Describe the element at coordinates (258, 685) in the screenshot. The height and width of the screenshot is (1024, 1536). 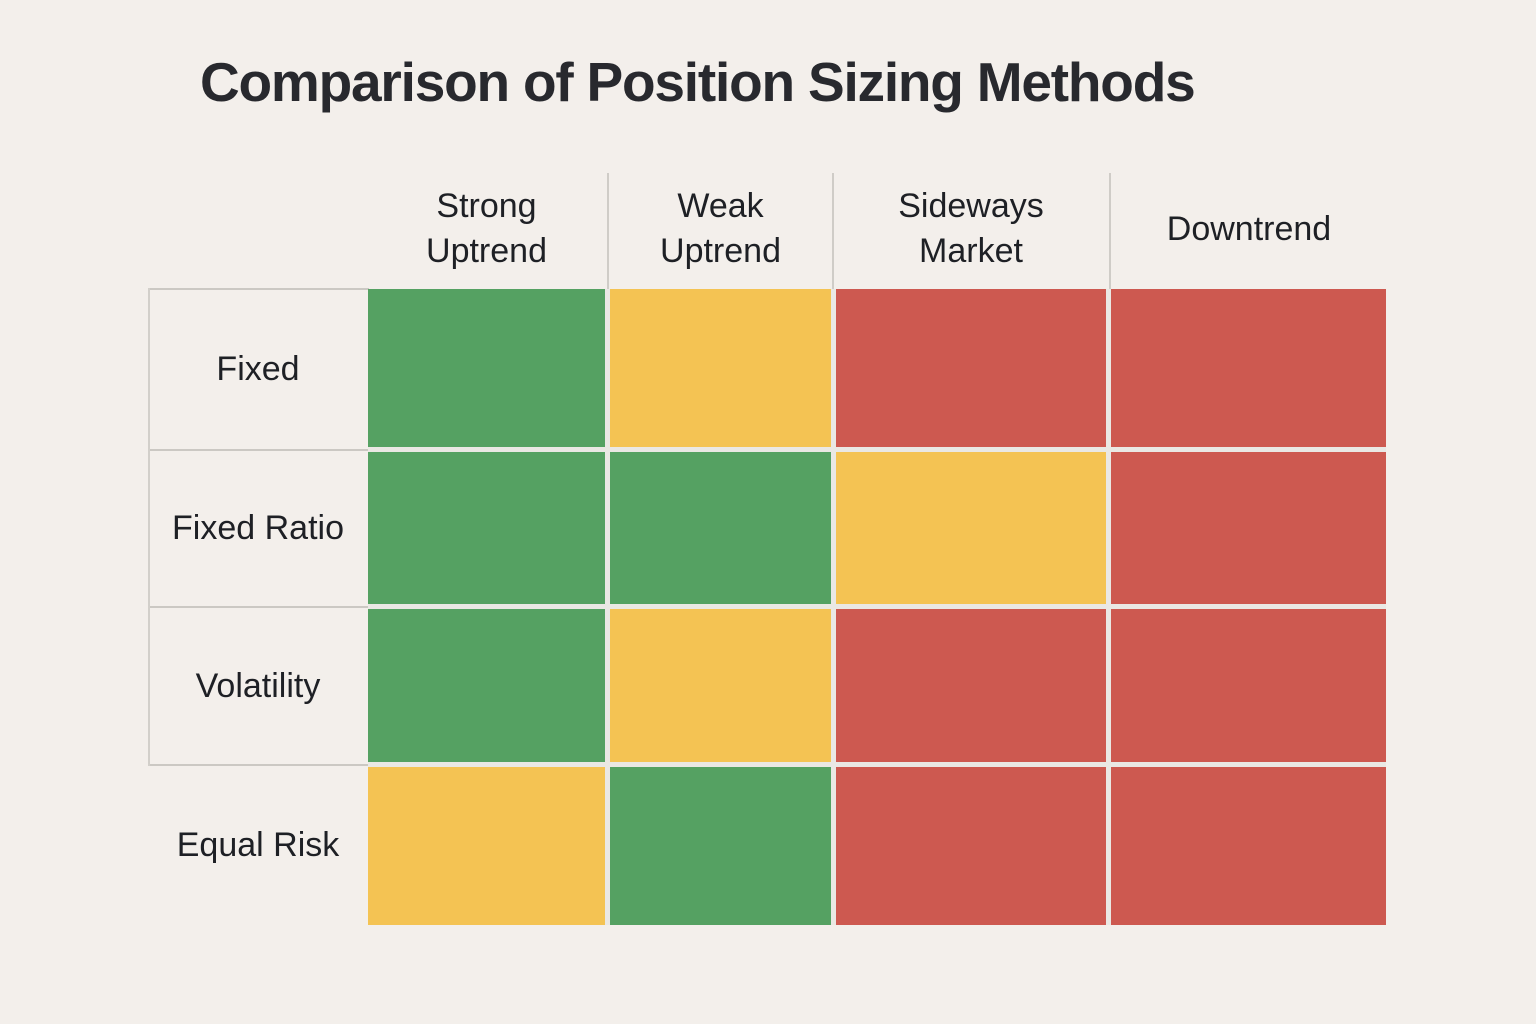
I see `row-label-volatility: Volatility` at that location.